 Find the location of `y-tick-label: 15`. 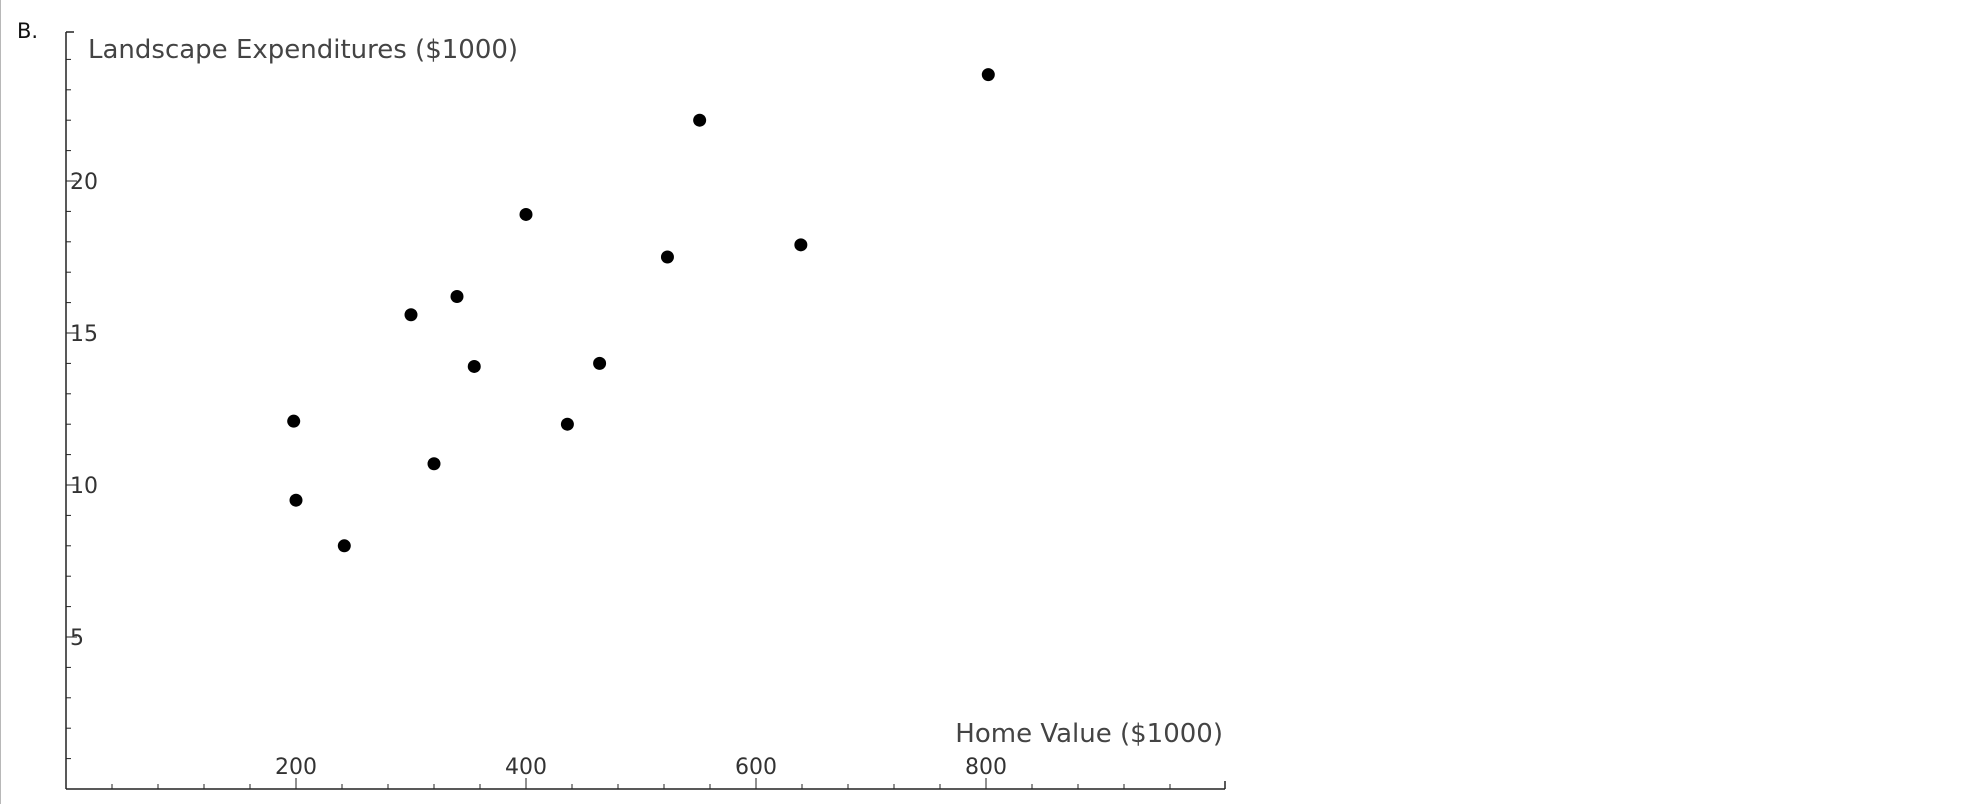

y-tick-label: 15 is located at coordinates (84, 334).